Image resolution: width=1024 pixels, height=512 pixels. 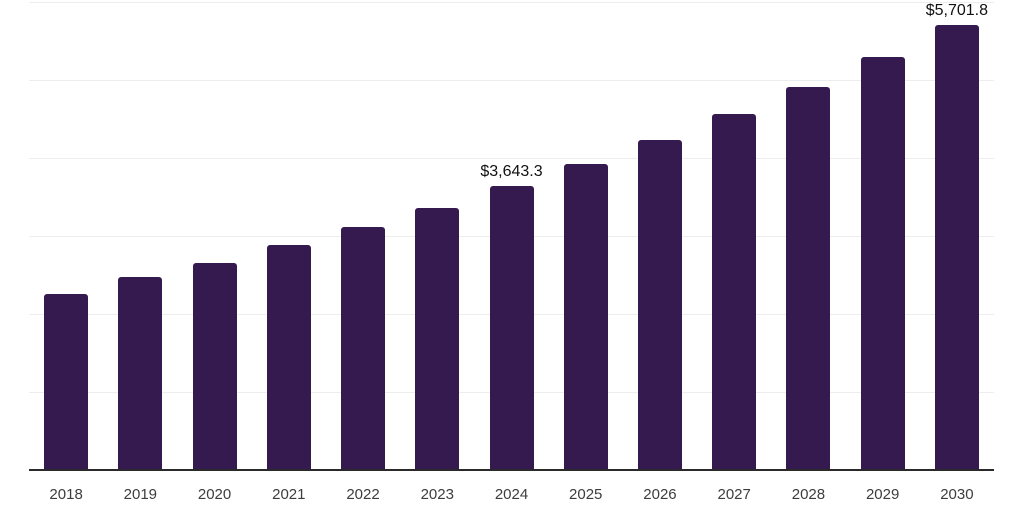 I want to click on x-tick-label-2023: 2023, so click(x=437, y=494).